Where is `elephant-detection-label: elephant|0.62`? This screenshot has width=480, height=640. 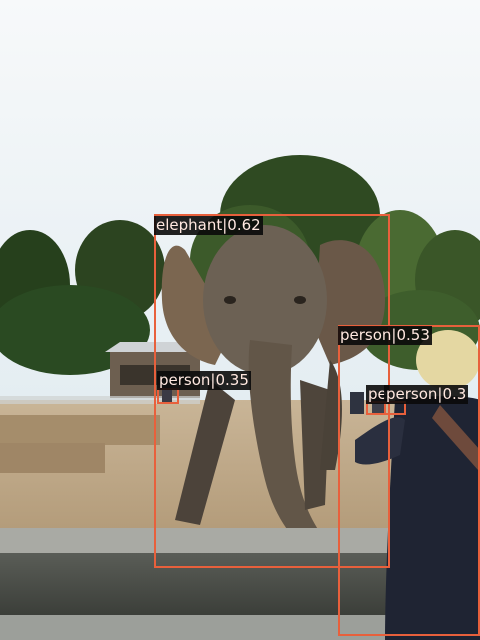
elephant-detection-label: elephant|0.62 is located at coordinates (208, 225).